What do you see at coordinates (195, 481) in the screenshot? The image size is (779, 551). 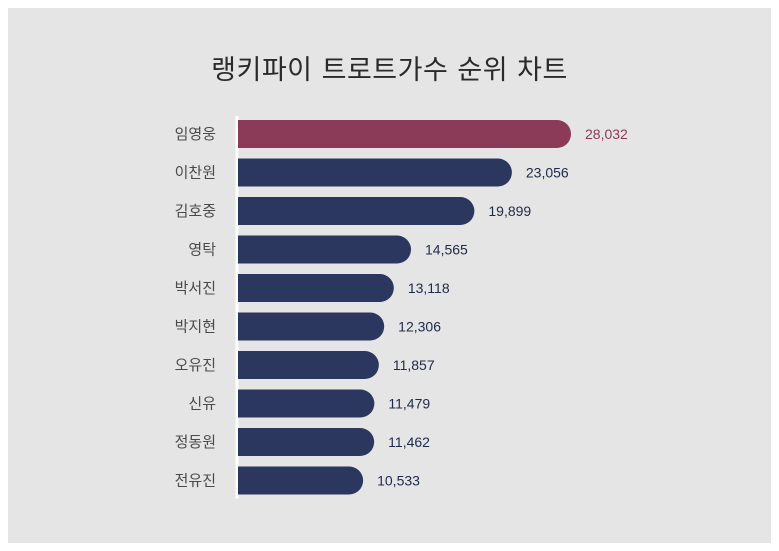 I see `category-label: 전유진` at bounding box center [195, 481].